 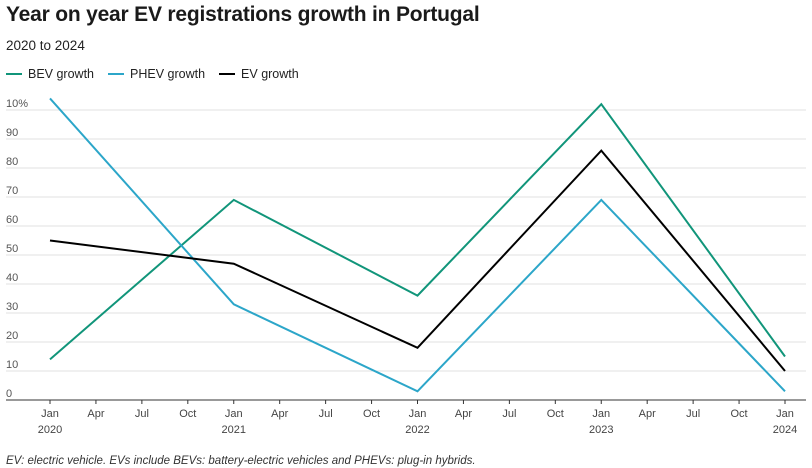 I want to click on legend-item-ev: EV growth, so click(x=259, y=74).